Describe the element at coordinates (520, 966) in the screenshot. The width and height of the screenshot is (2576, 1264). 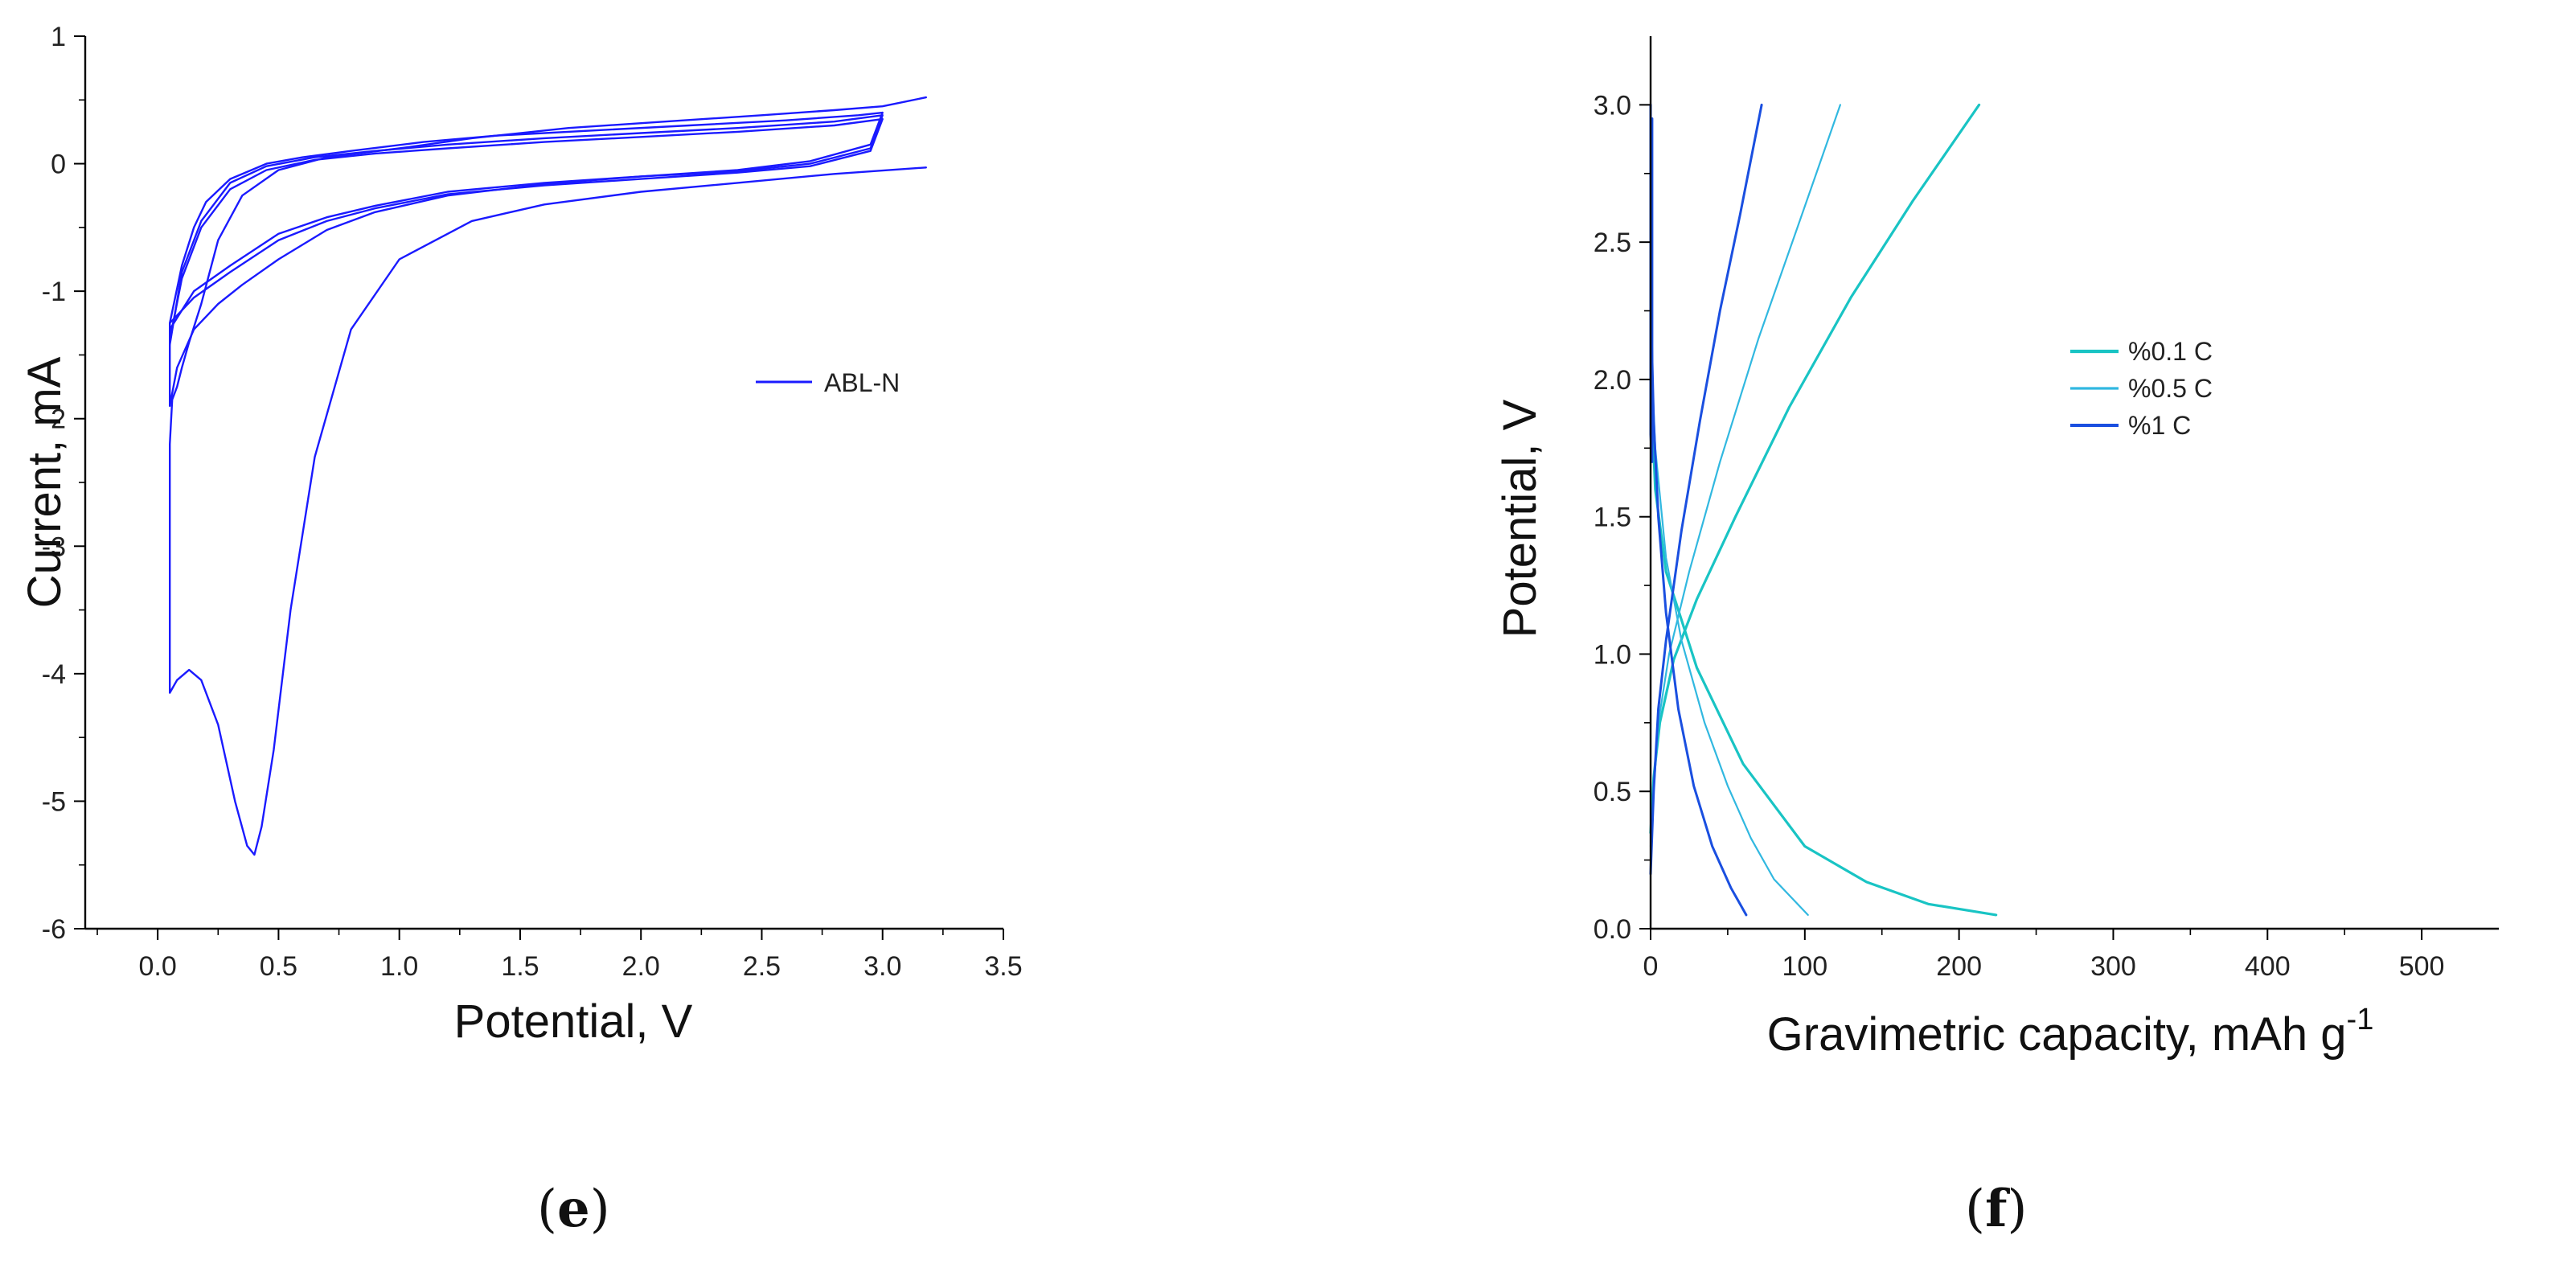
I see `e-x-tick-label: 1.5` at that location.